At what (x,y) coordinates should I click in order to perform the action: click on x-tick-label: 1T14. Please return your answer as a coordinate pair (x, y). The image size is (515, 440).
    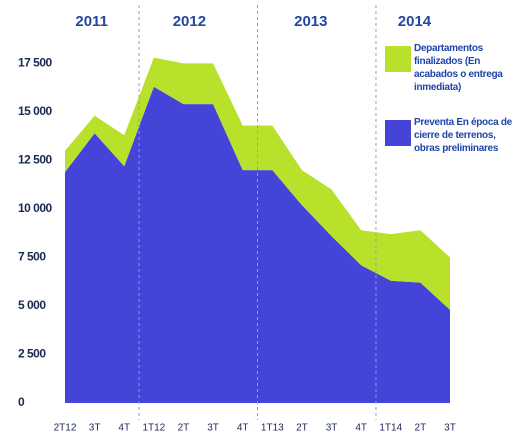
    Looking at the image, I should click on (390, 428).